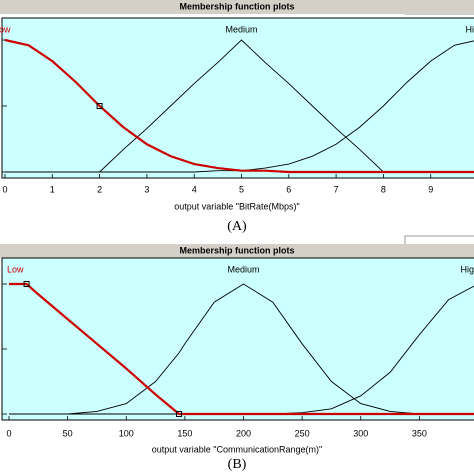  What do you see at coordinates (99, 189) in the screenshot?
I see `x-tick-label: 2` at bounding box center [99, 189].